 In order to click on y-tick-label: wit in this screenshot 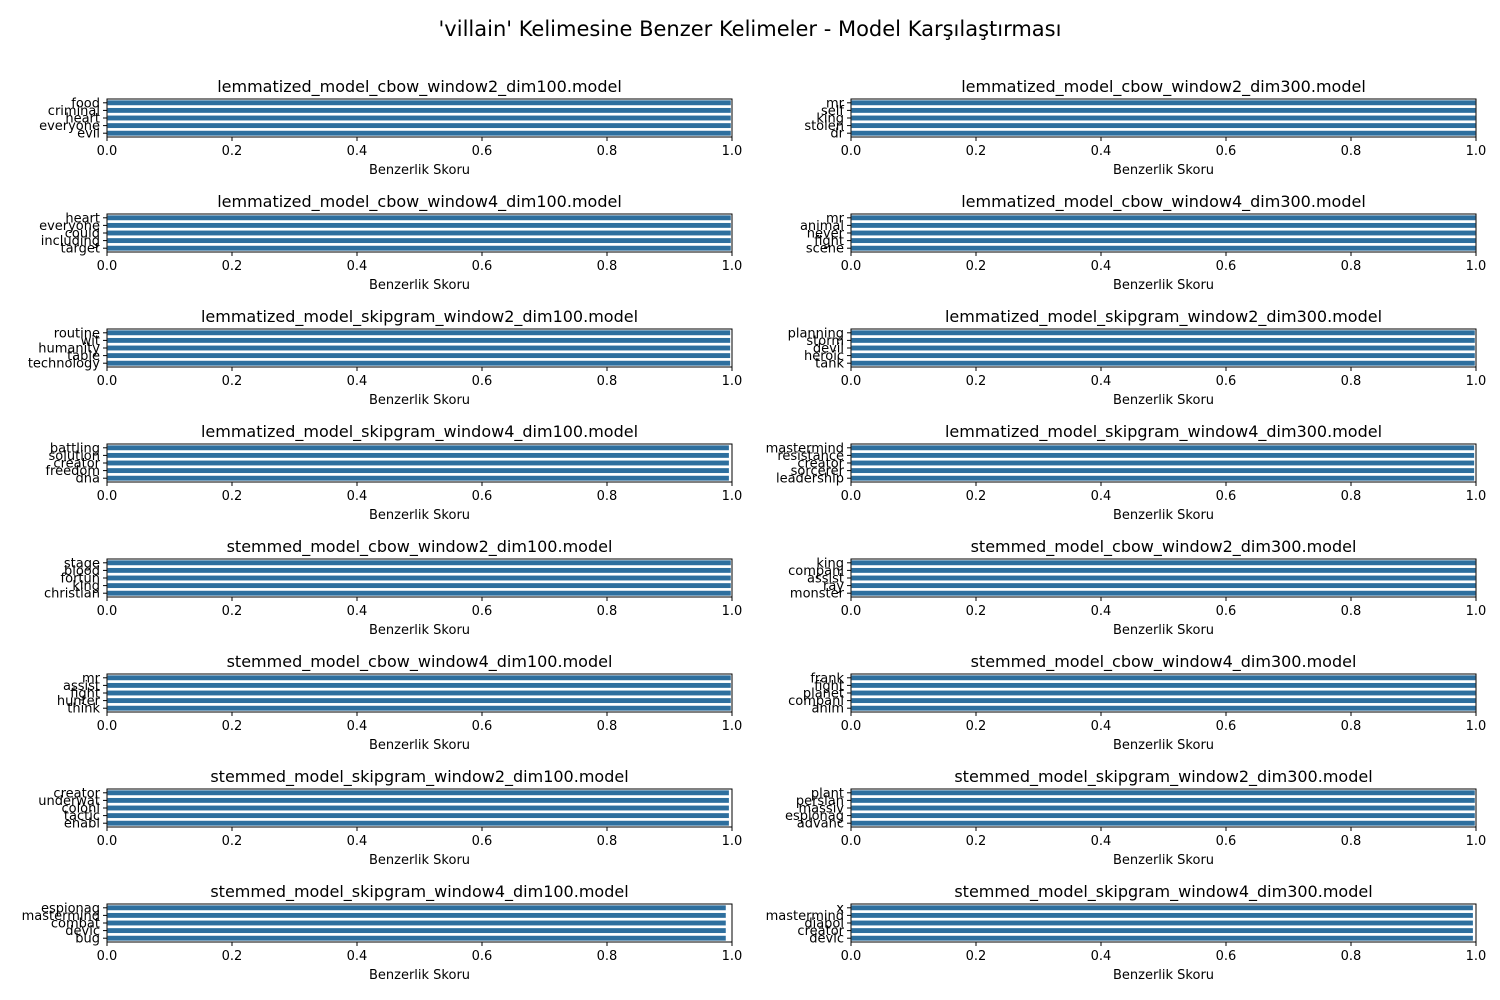, I will do `click(90, 341)`.